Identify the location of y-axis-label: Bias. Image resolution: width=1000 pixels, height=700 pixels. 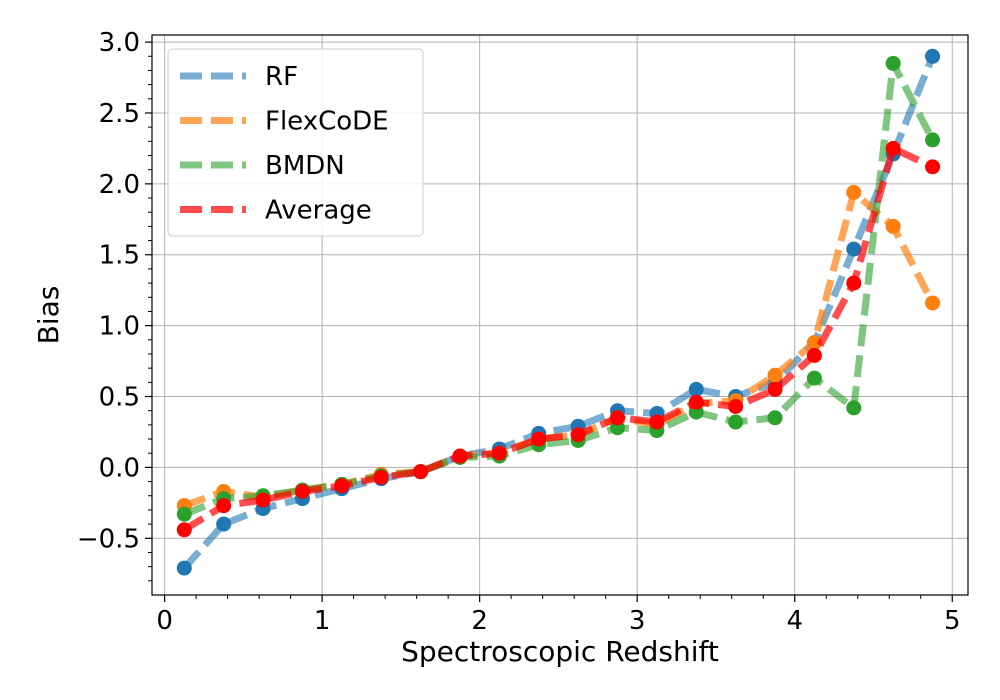
(48, 315).